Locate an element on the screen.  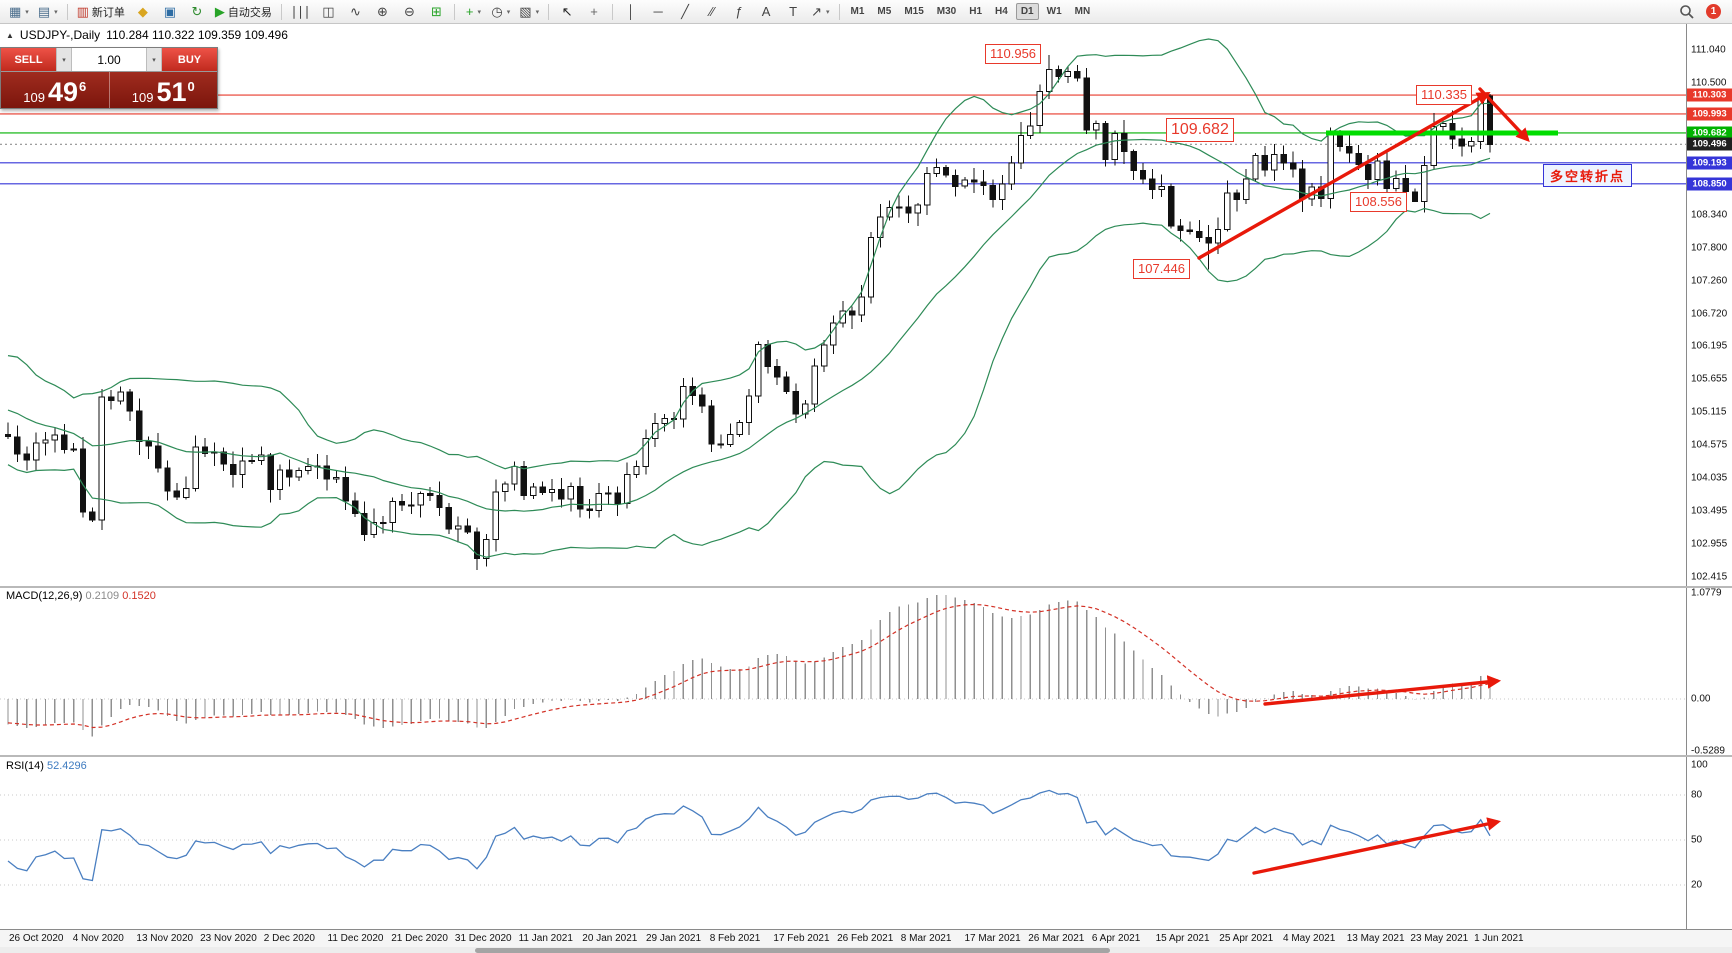
autotrade-button: ▶ 自动交易 is located at coordinates (243, 12).